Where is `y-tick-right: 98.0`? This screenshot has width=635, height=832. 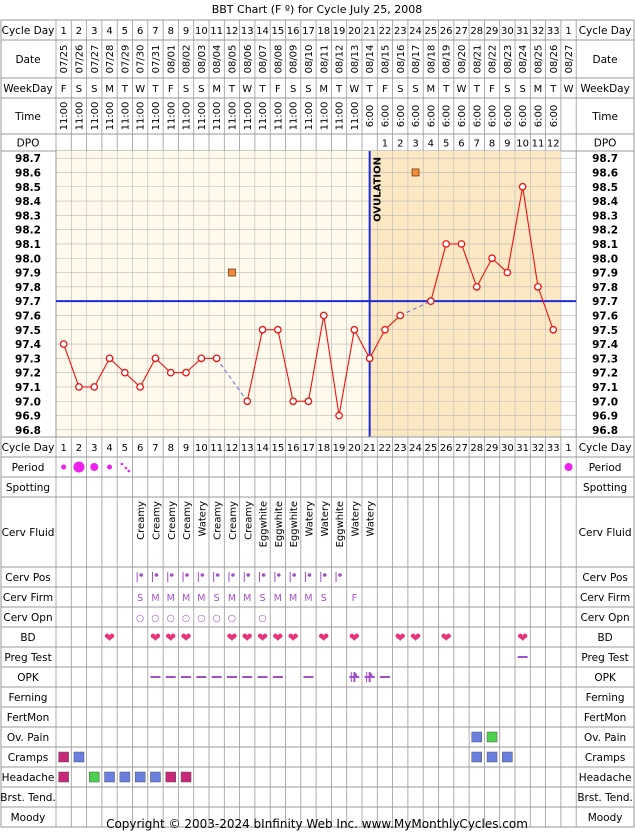 y-tick-right: 98.0 is located at coordinates (605, 259).